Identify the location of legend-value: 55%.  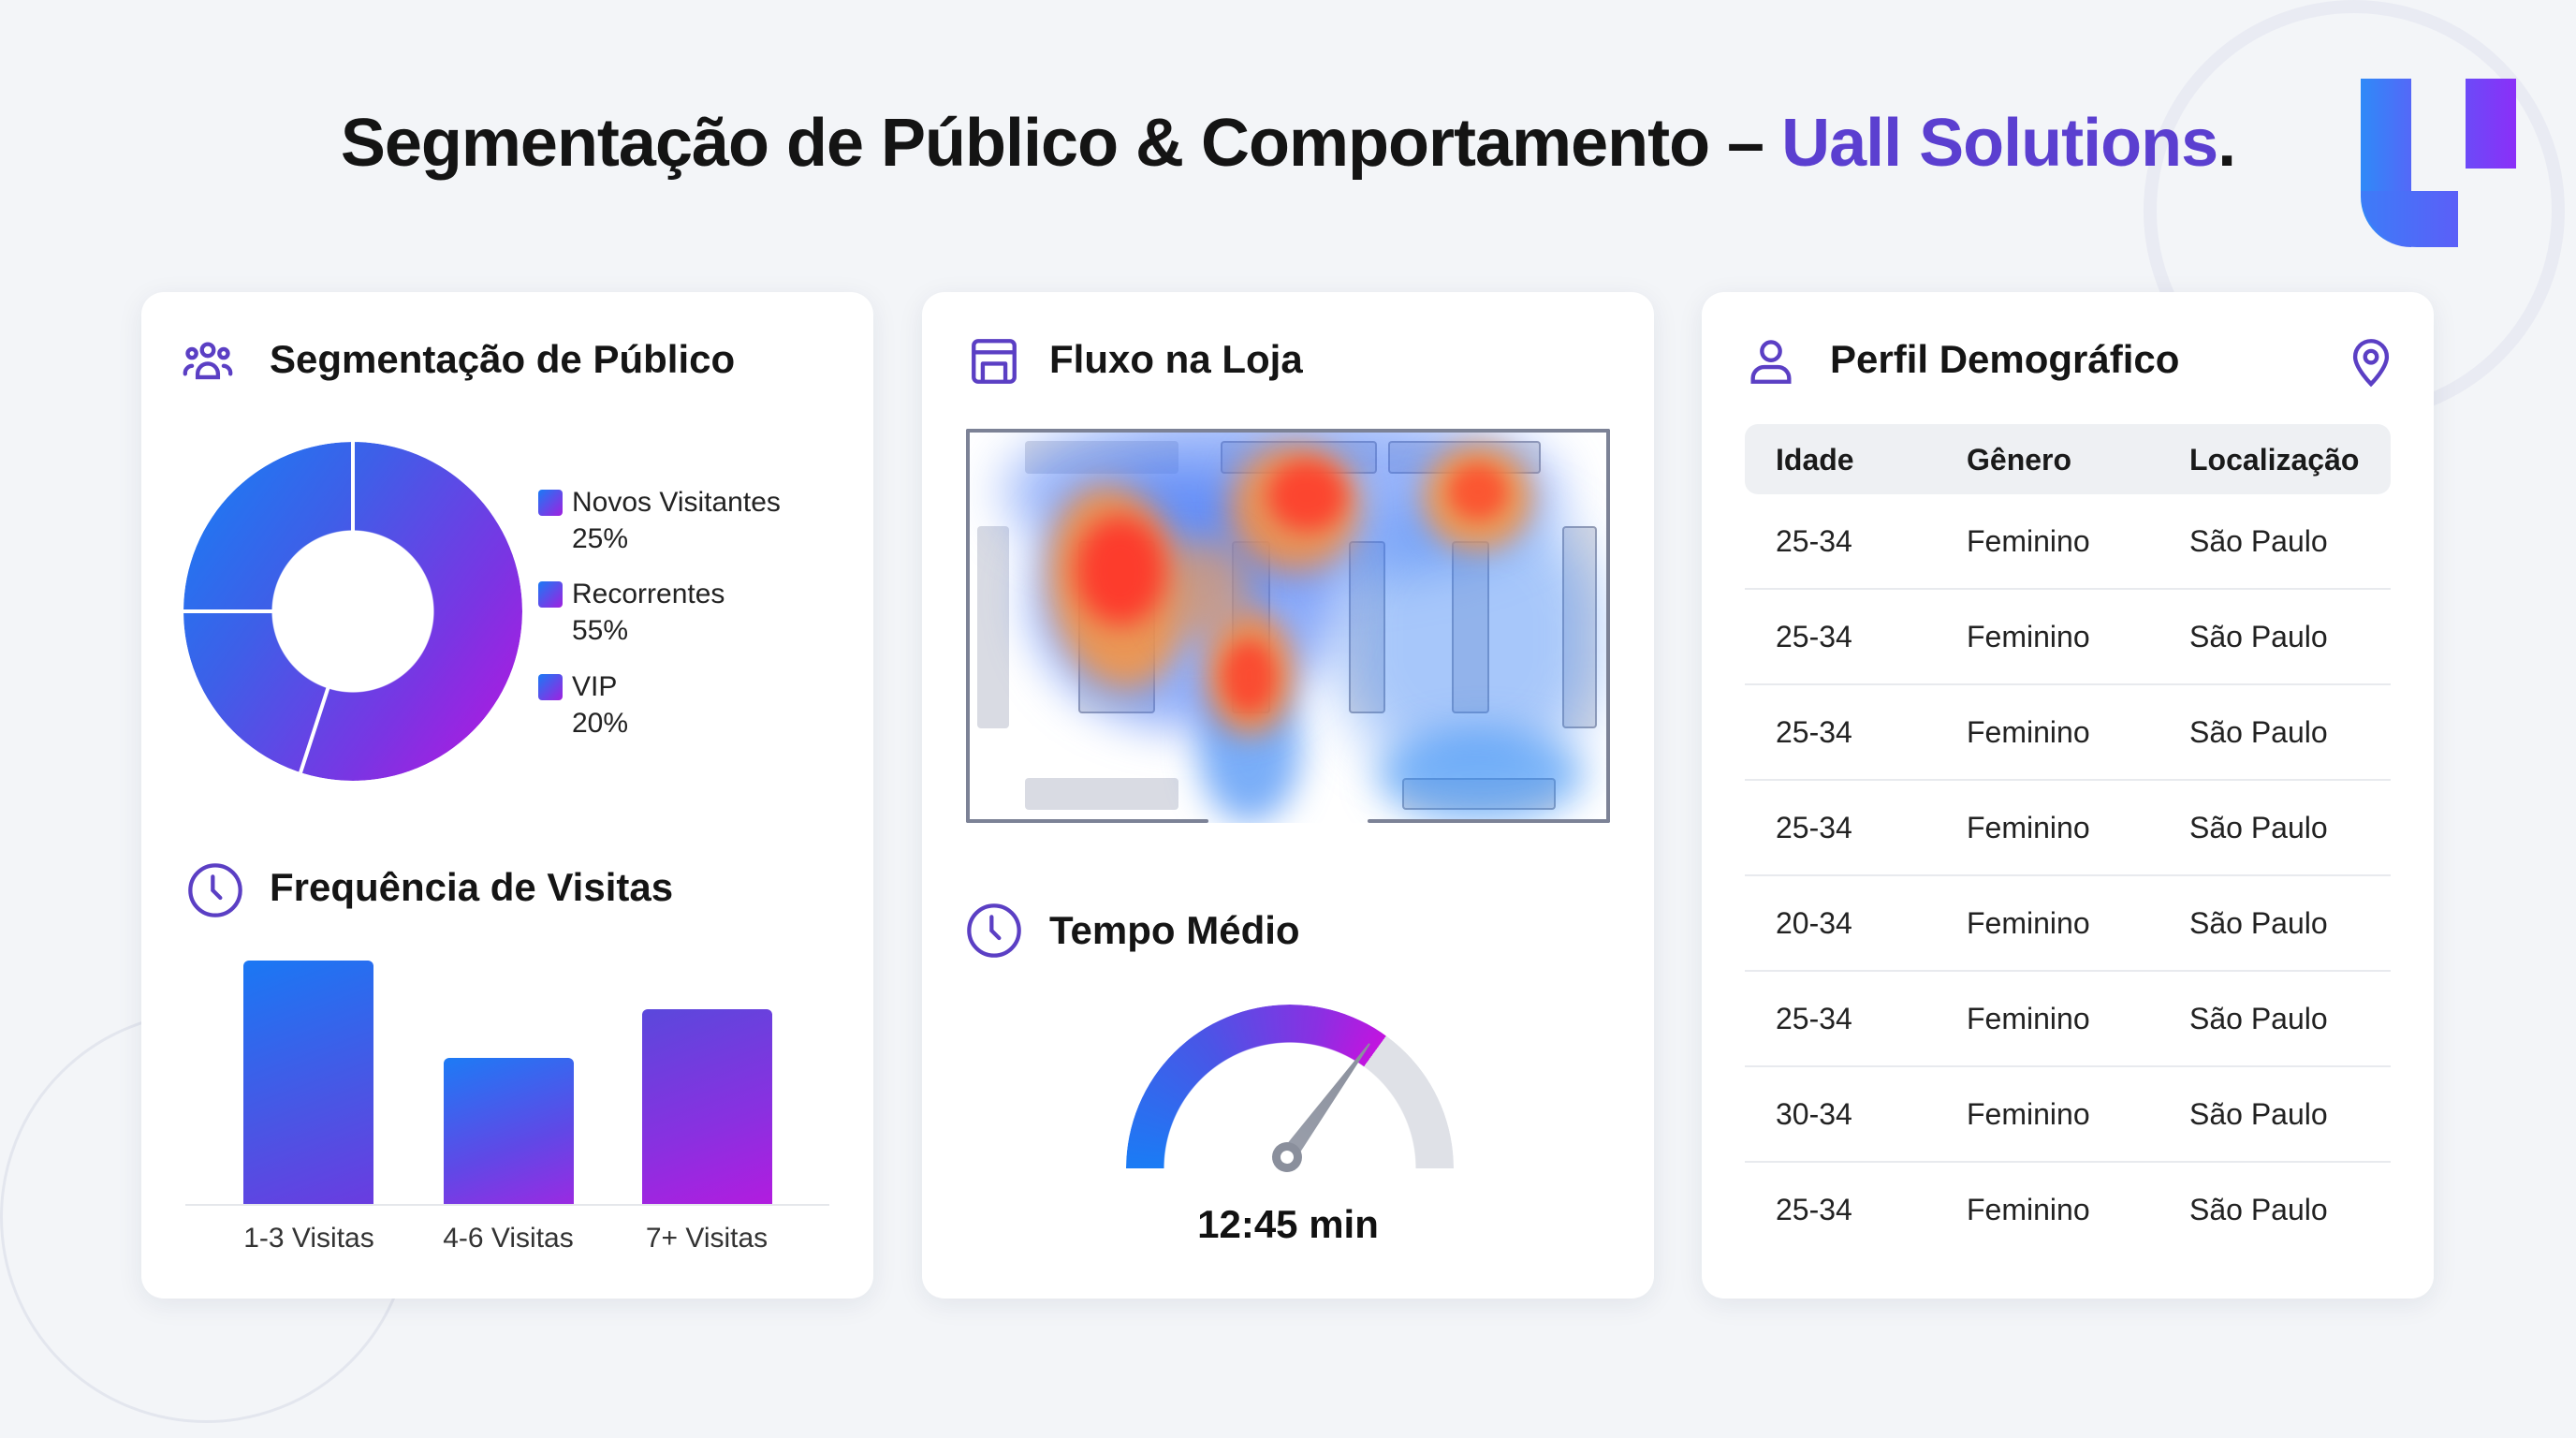
(600, 630).